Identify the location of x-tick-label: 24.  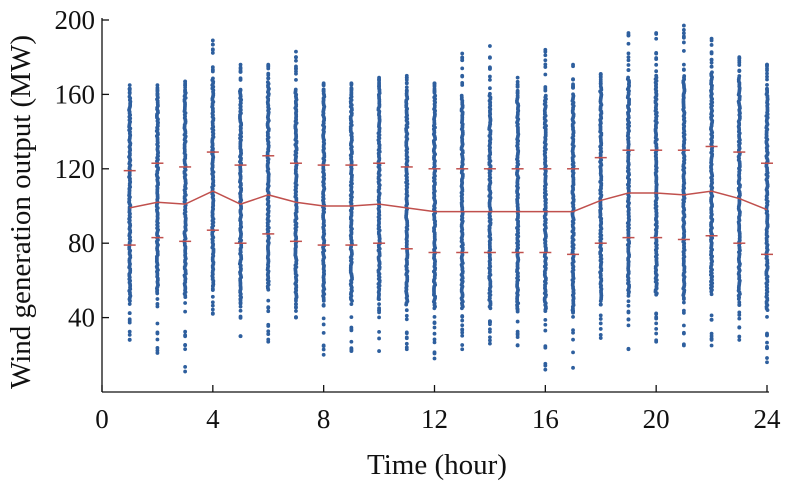
(768, 419).